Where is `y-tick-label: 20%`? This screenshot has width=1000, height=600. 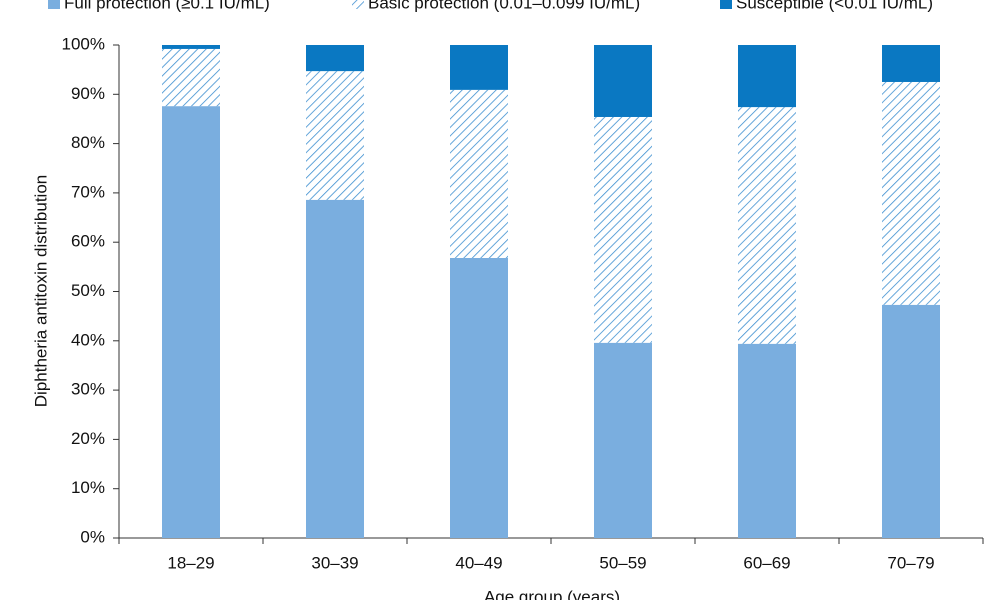
y-tick-label: 20% is located at coordinates (88, 438).